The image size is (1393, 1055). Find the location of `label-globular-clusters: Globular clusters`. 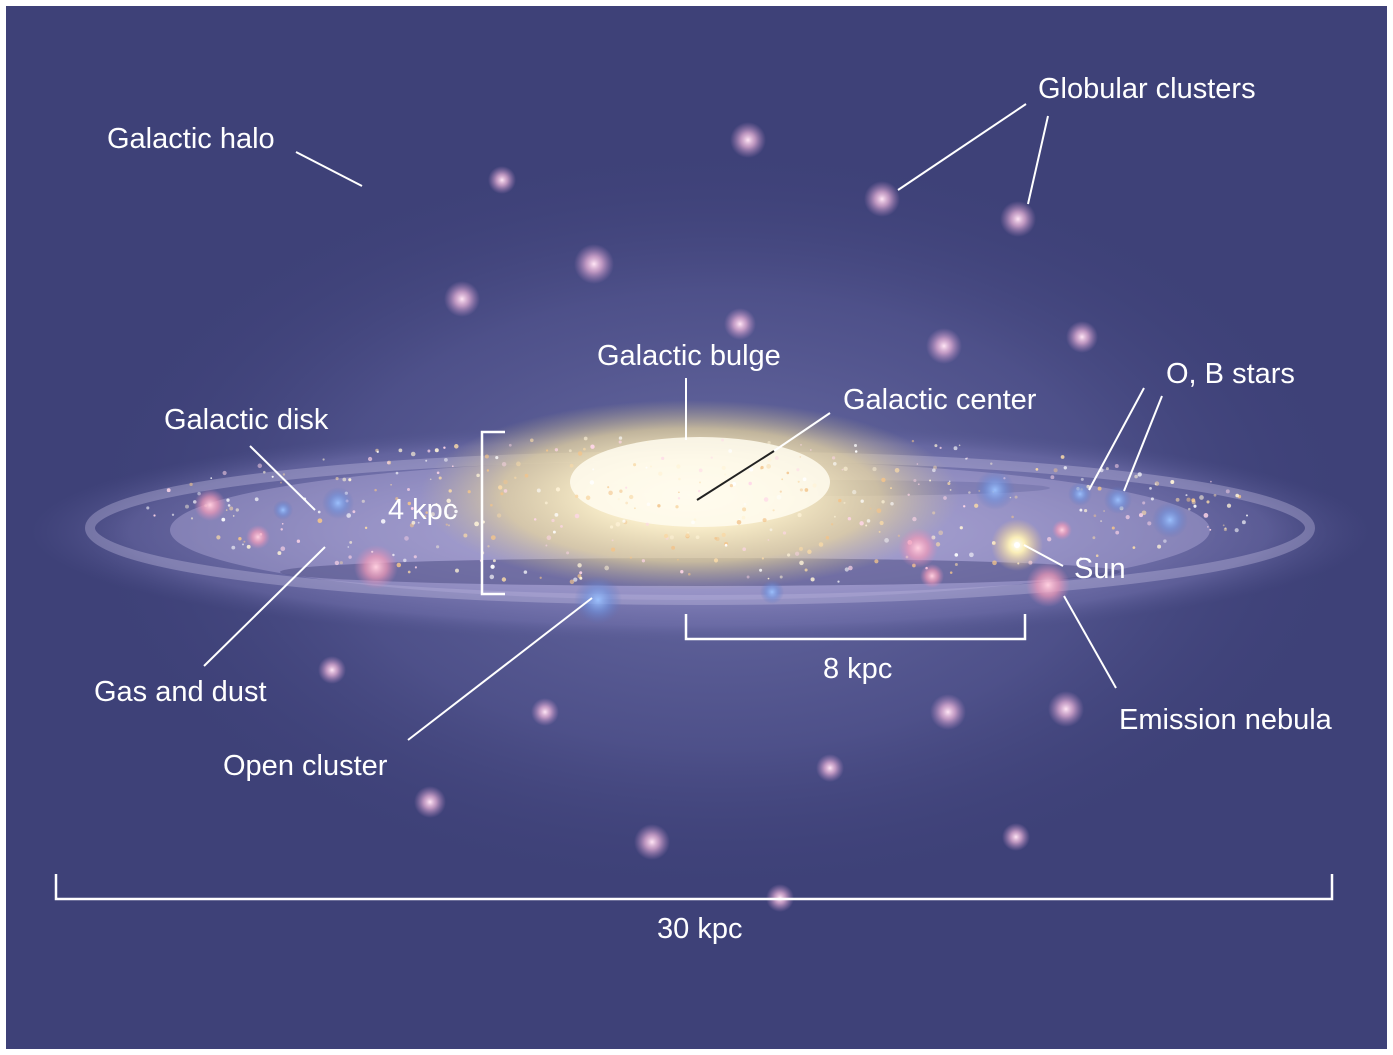

label-globular-clusters: Globular clusters is located at coordinates (1147, 89).